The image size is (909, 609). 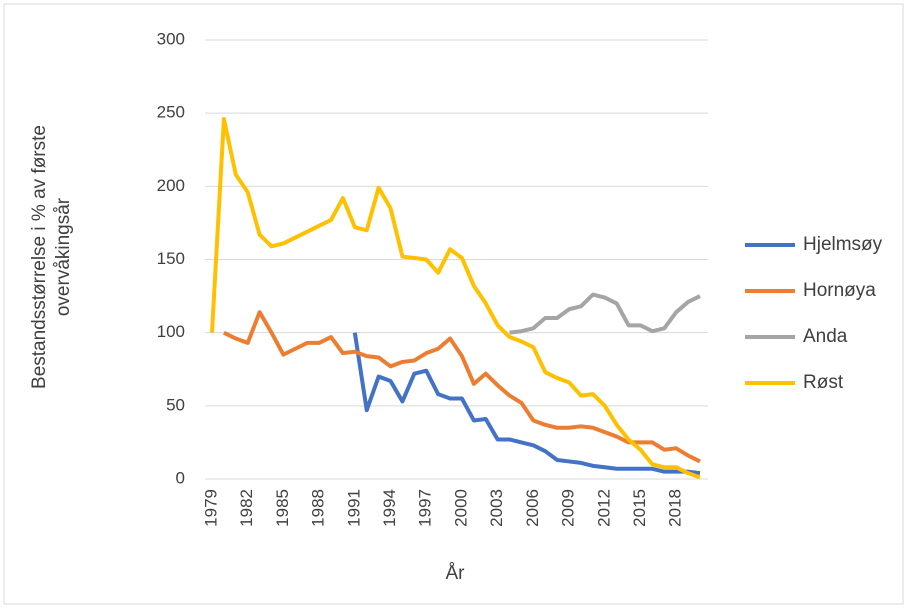 I want to click on y-tick-label: 0, so click(x=180, y=477).